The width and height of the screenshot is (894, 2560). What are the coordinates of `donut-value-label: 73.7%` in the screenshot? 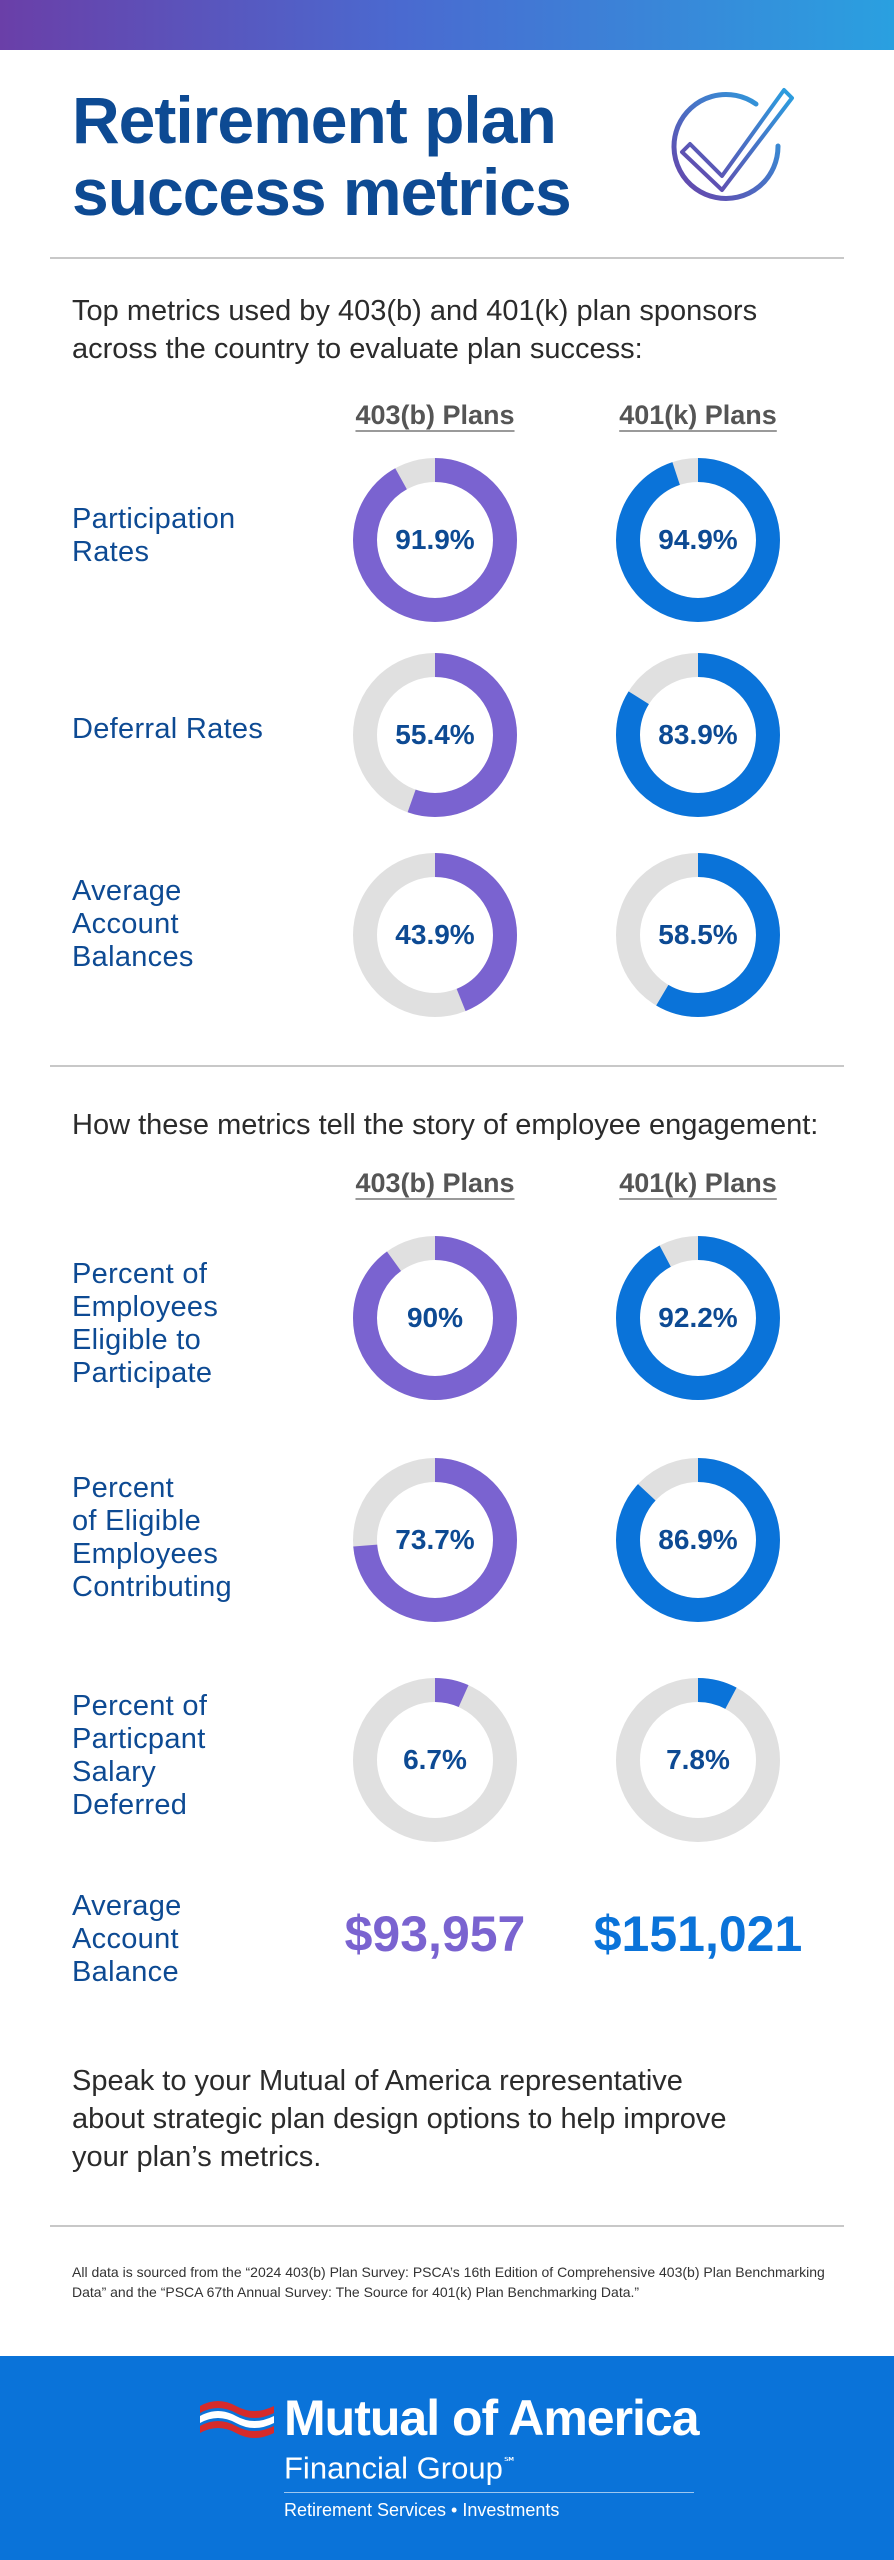 It's located at (435, 1539).